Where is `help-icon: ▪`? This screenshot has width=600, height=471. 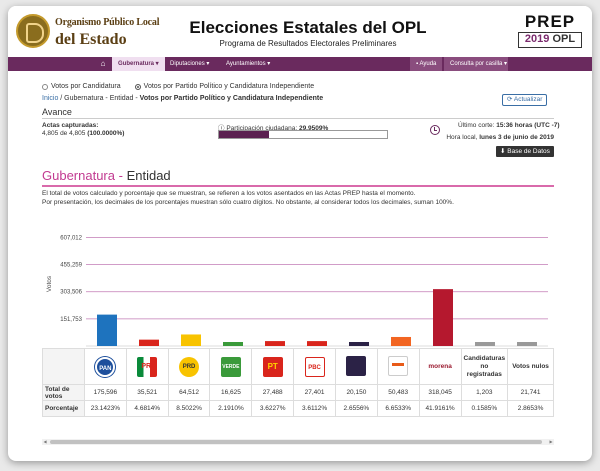
help-icon: ▪ is located at coordinates (418, 64).